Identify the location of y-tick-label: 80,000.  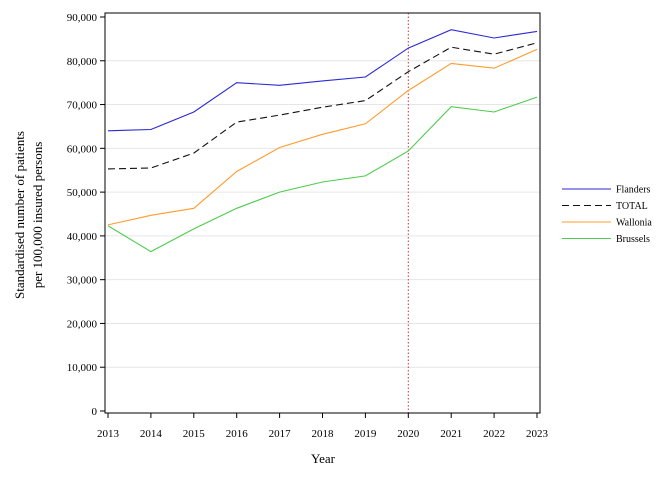
(82, 62).